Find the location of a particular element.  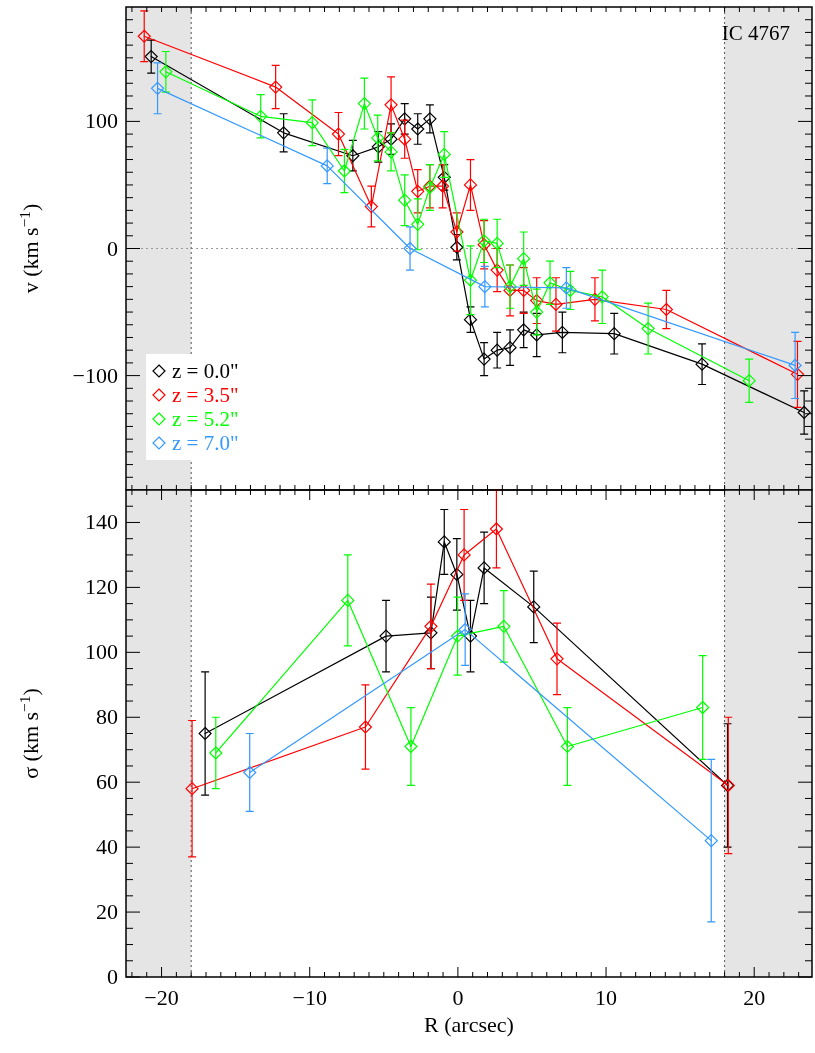

legend-label: z = 0.0" is located at coordinates (205, 371).